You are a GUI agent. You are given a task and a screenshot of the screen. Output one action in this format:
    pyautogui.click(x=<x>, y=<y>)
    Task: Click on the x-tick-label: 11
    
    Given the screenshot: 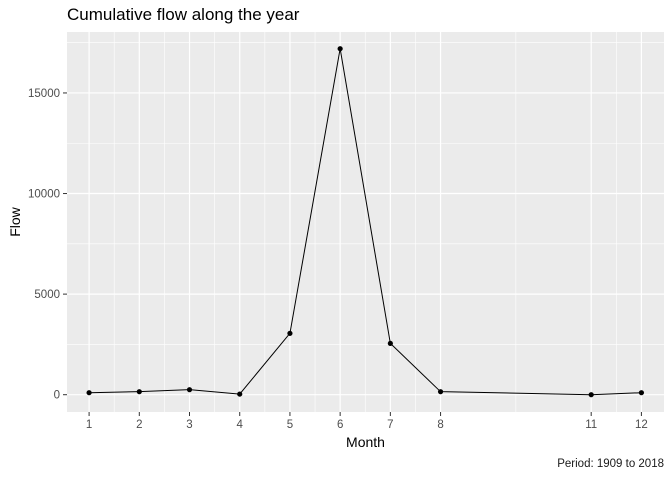 What is the action you would take?
    pyautogui.click(x=591, y=425)
    